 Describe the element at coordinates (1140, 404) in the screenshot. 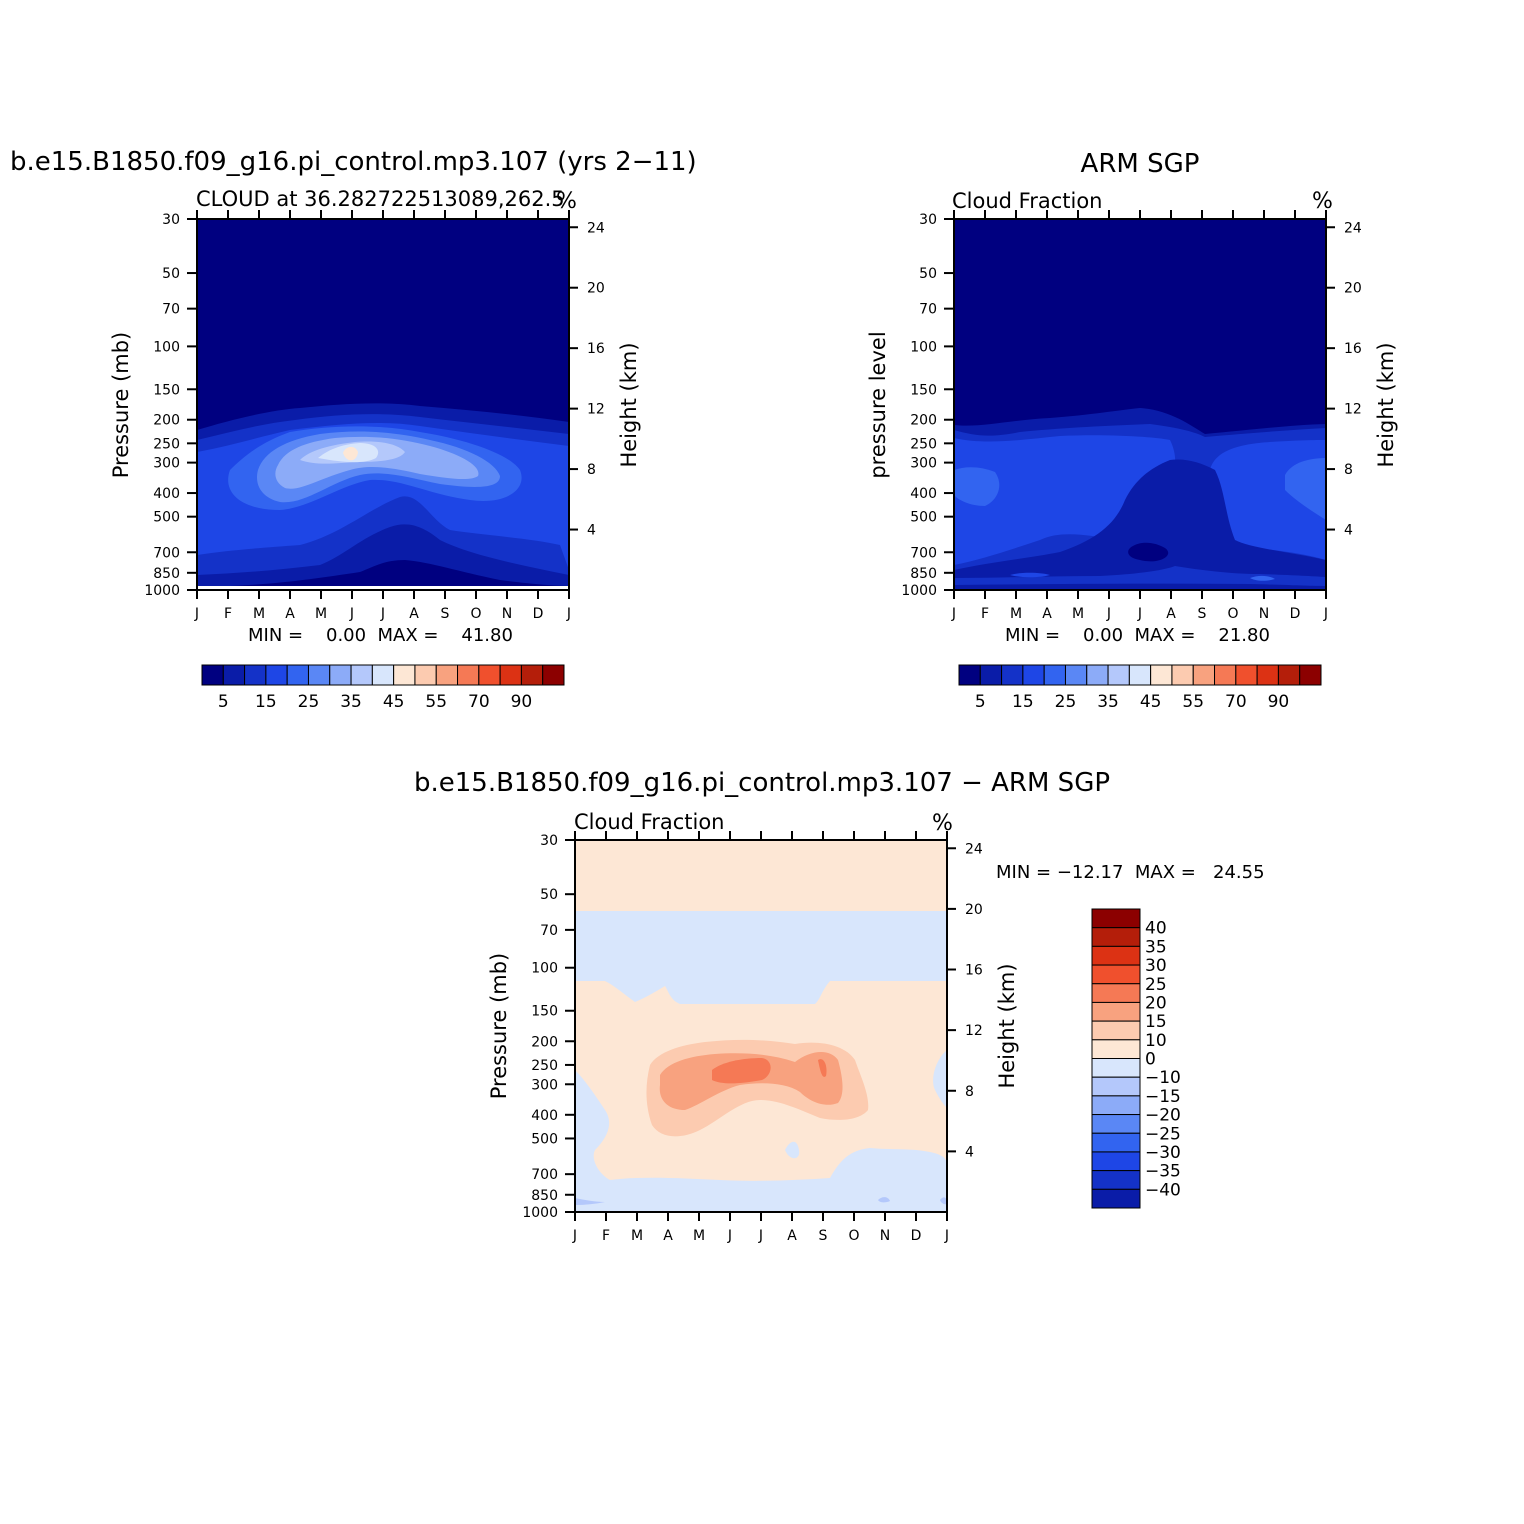

I see `panel-obs-field` at that location.